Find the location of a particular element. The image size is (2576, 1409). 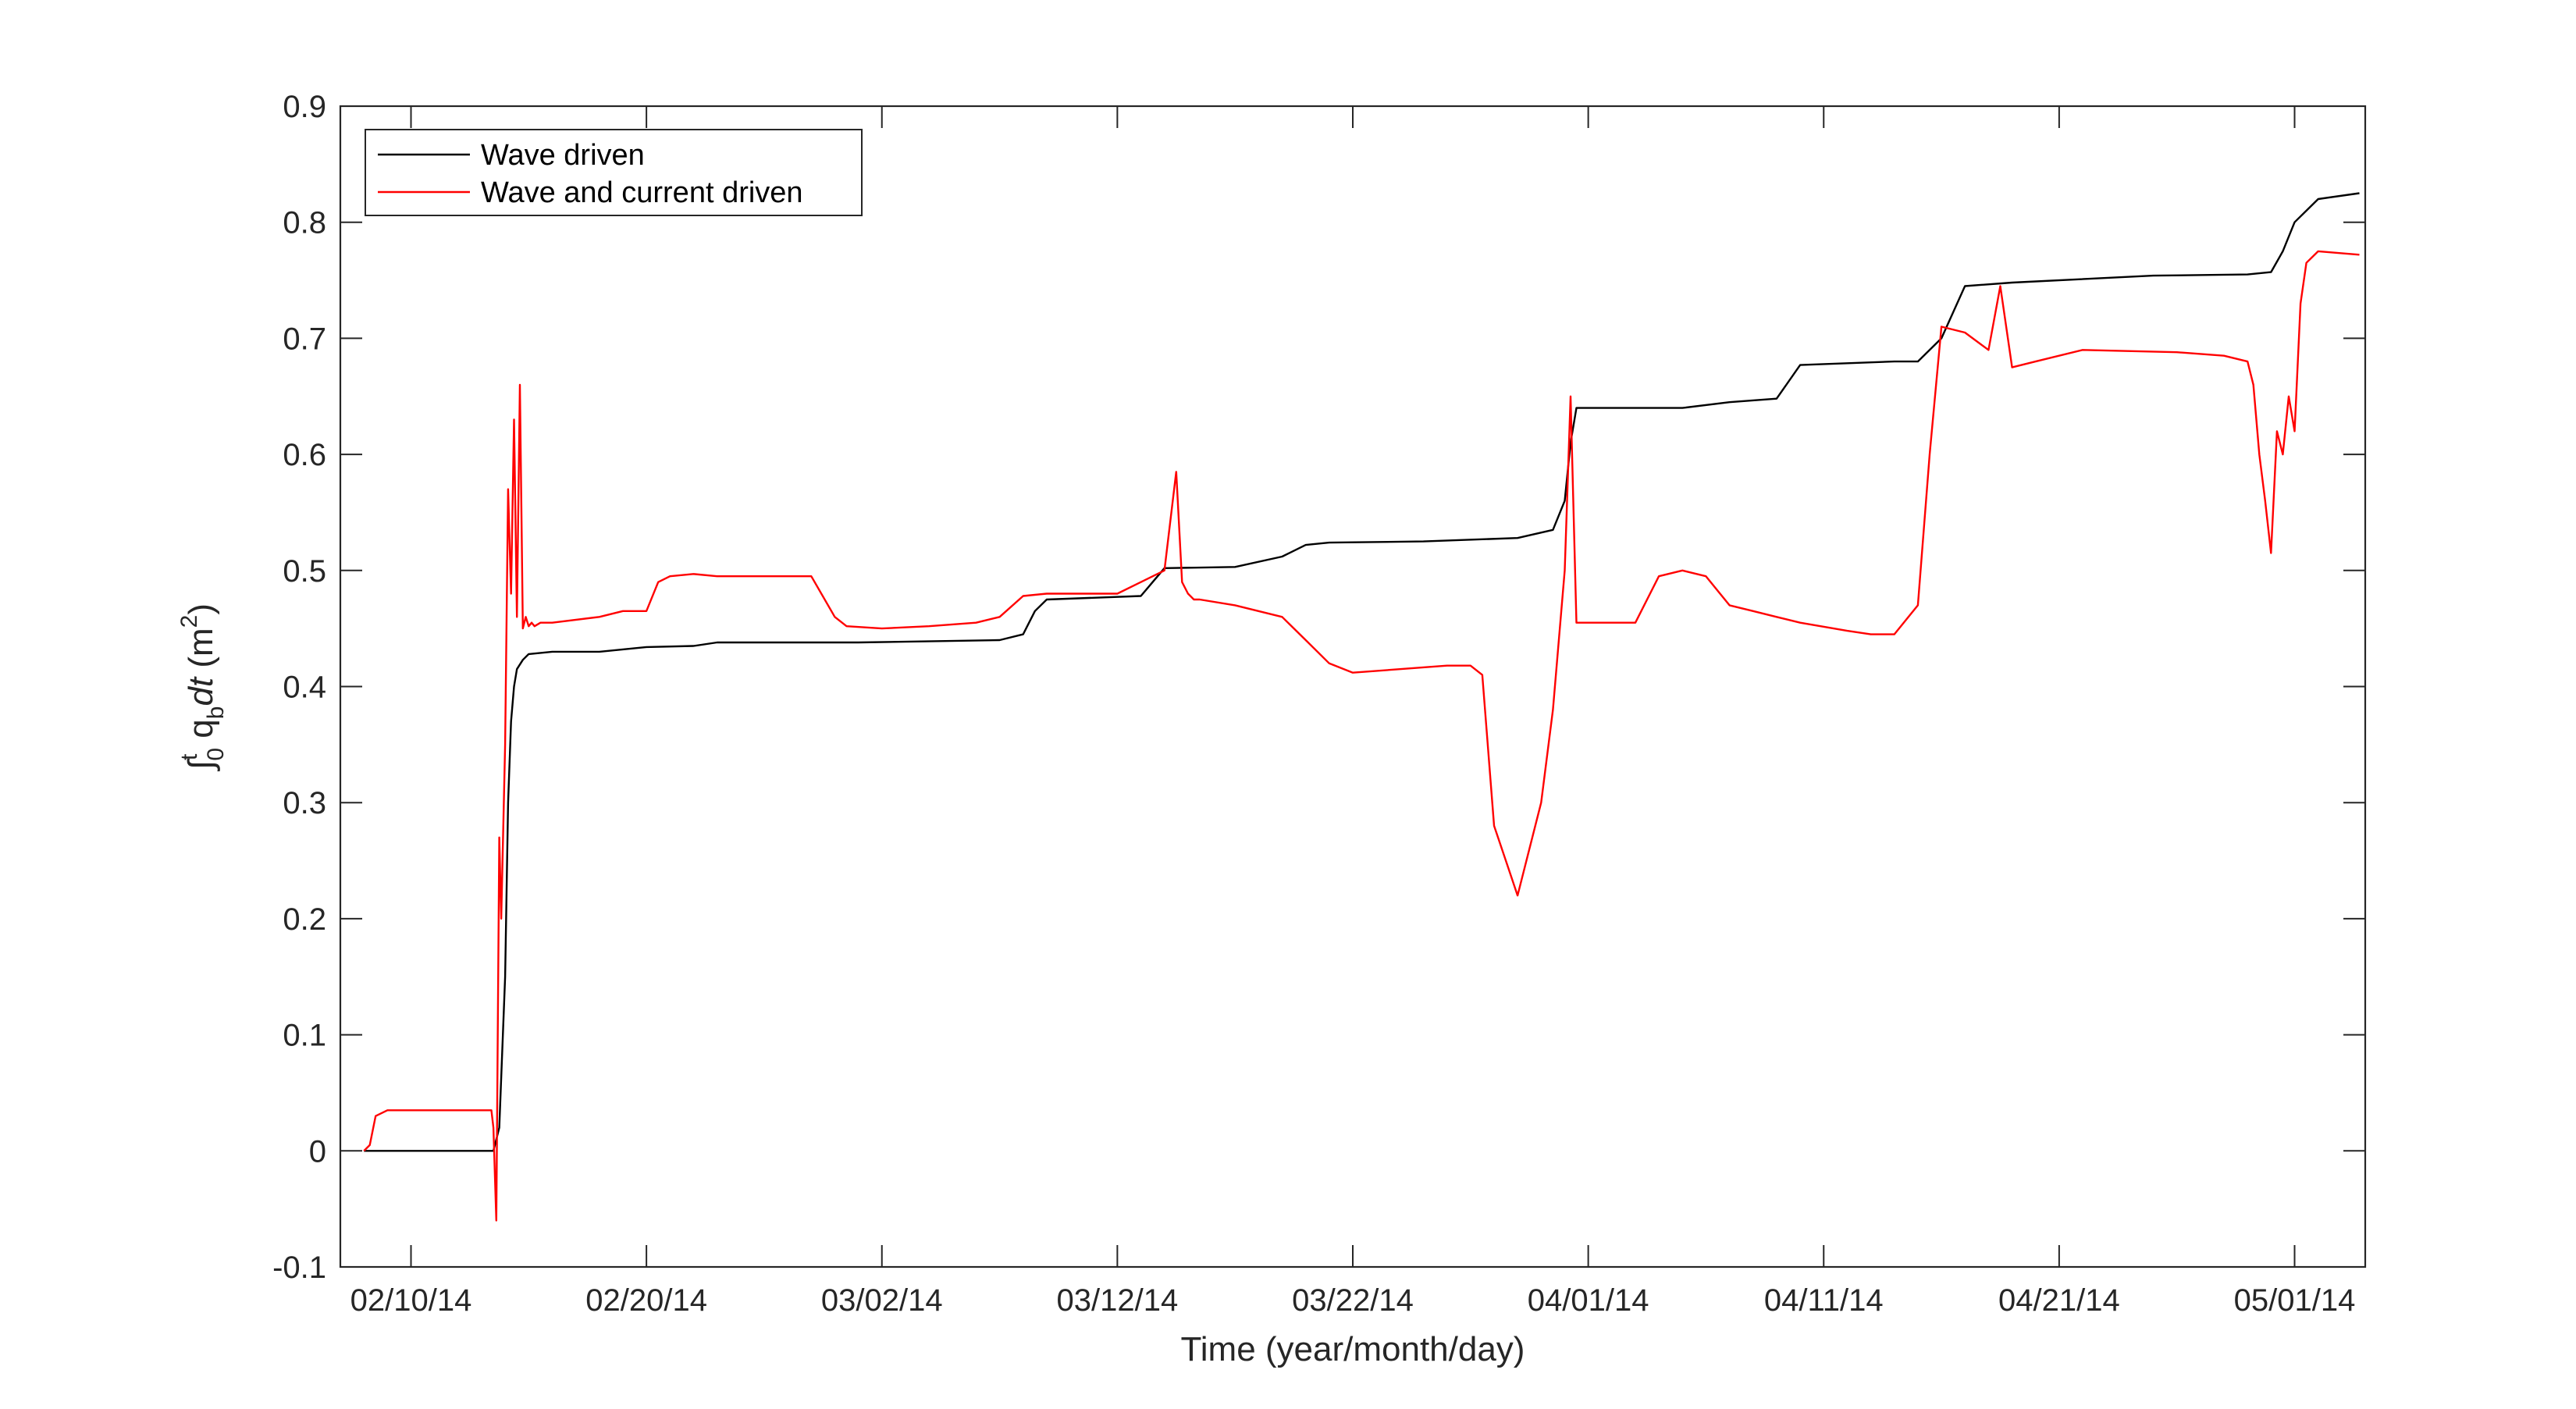

y-axis-title-integral: ∫ is located at coordinates (201, 765).